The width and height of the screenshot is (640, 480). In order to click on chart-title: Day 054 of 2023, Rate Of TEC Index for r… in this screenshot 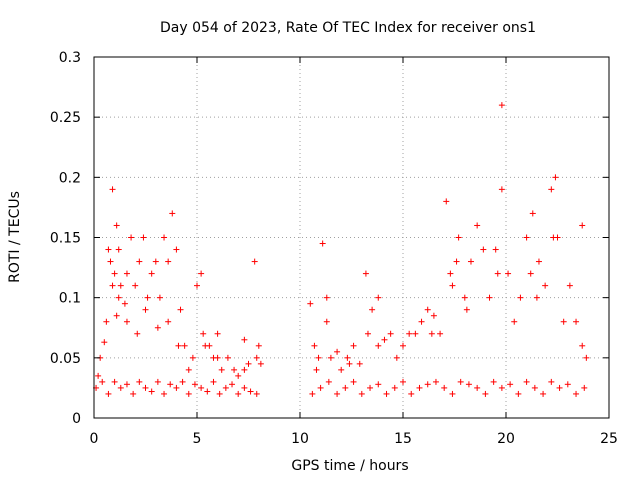, I will do `click(348, 28)`.